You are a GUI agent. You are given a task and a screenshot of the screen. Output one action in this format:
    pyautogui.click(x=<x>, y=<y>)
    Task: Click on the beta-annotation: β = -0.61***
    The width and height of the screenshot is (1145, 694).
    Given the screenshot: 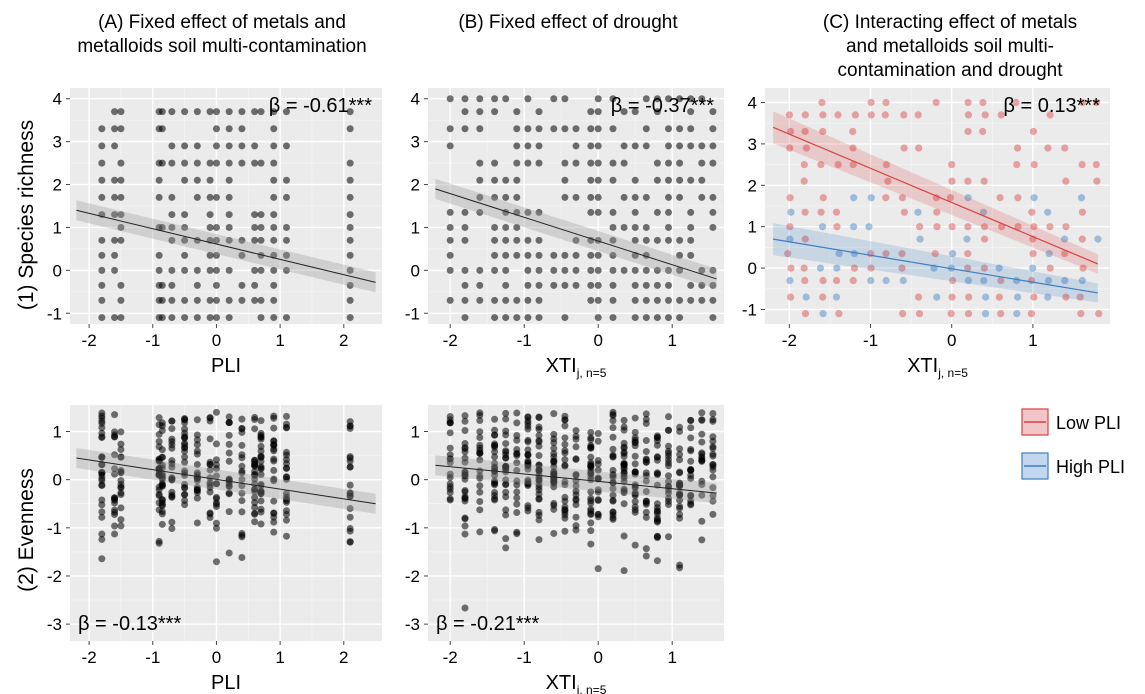 What is the action you would take?
    pyautogui.click(x=320, y=106)
    